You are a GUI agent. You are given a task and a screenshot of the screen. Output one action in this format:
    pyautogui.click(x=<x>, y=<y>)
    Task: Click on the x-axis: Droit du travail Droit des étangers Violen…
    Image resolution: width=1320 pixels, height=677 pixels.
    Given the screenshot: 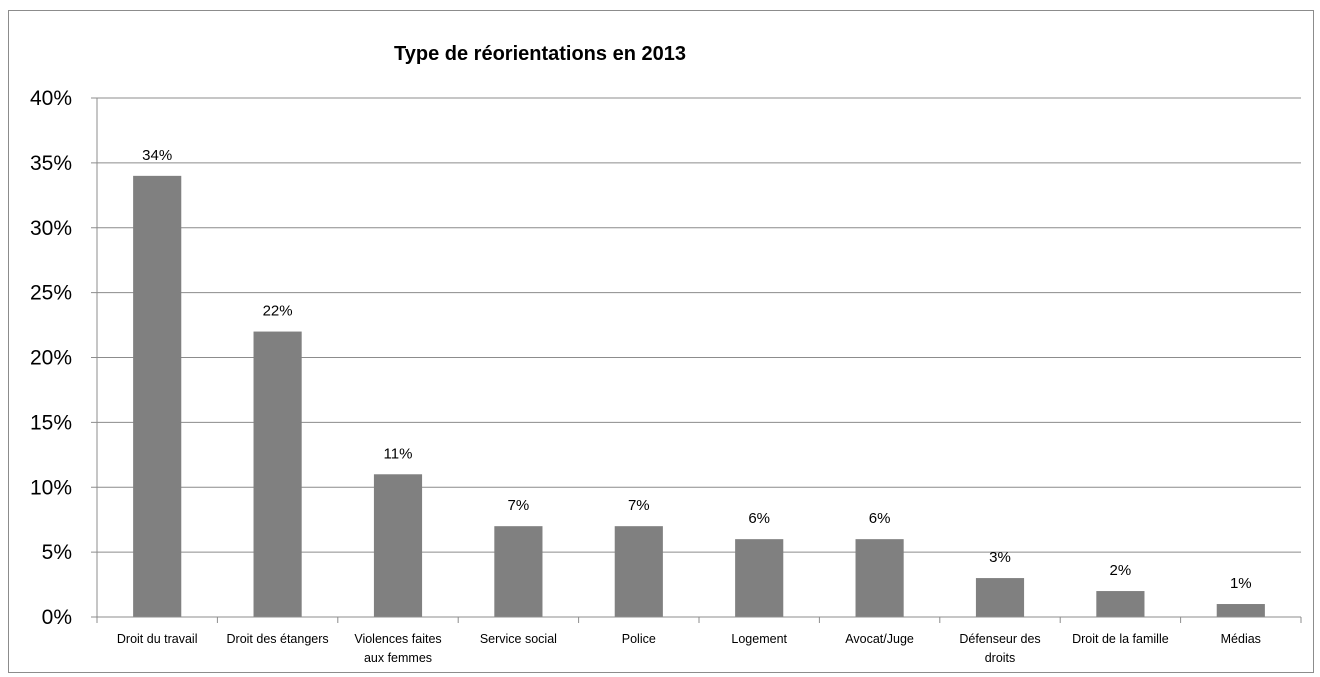 What is the action you would take?
    pyautogui.click(x=699, y=640)
    